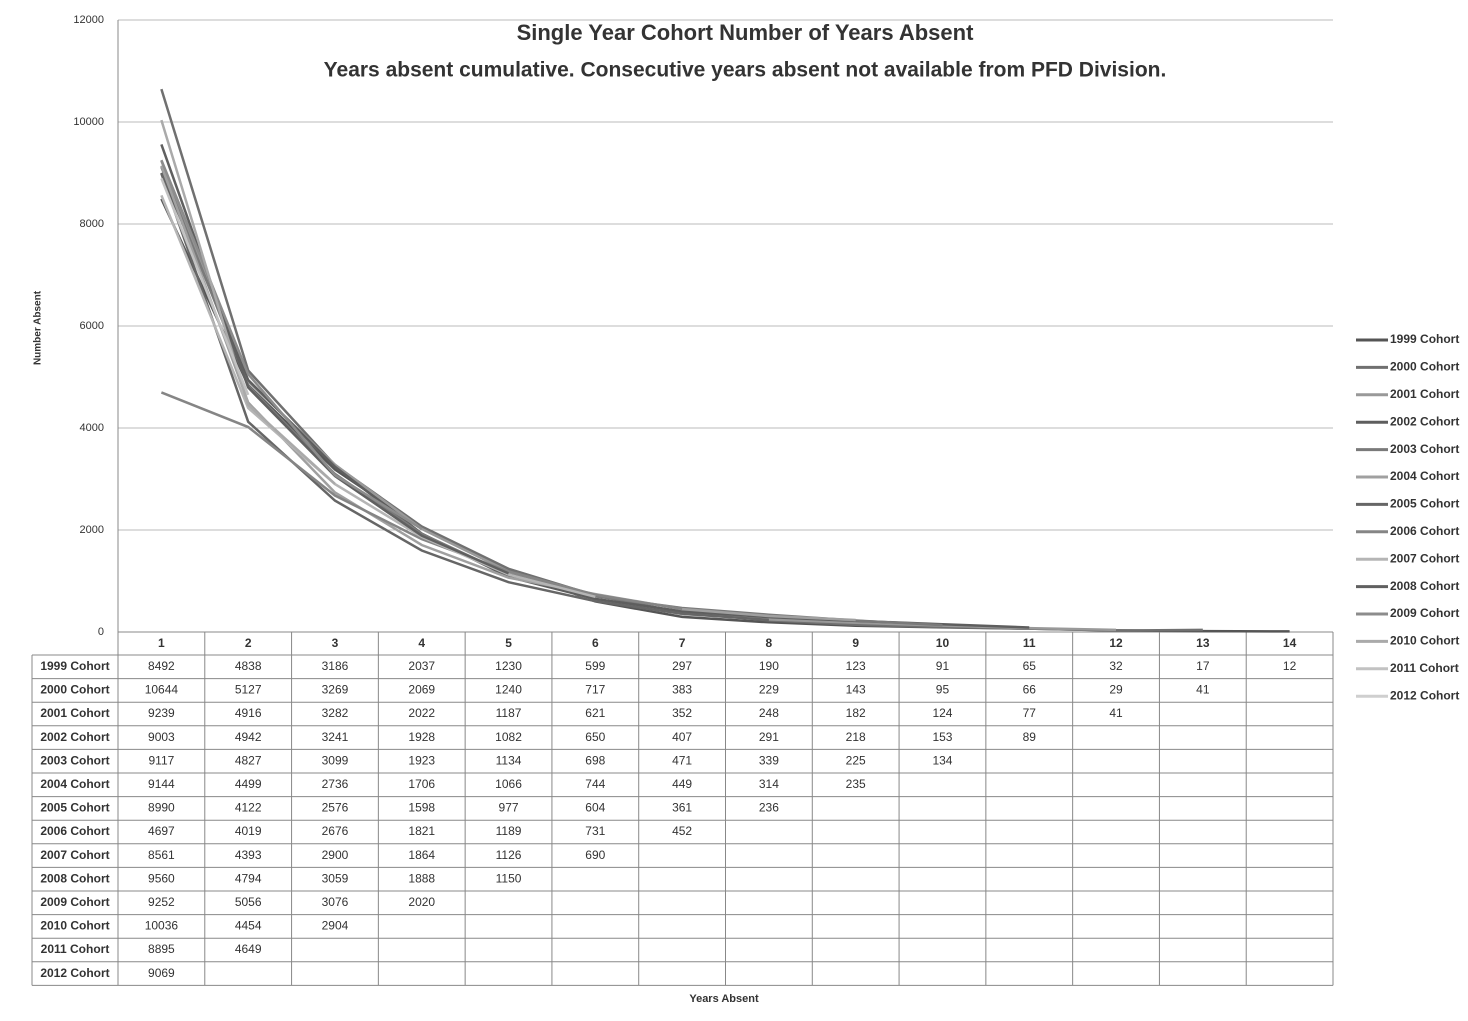 The width and height of the screenshot is (1468, 1021). I want to click on legend-label: 2008 Cohort, so click(1424, 586).